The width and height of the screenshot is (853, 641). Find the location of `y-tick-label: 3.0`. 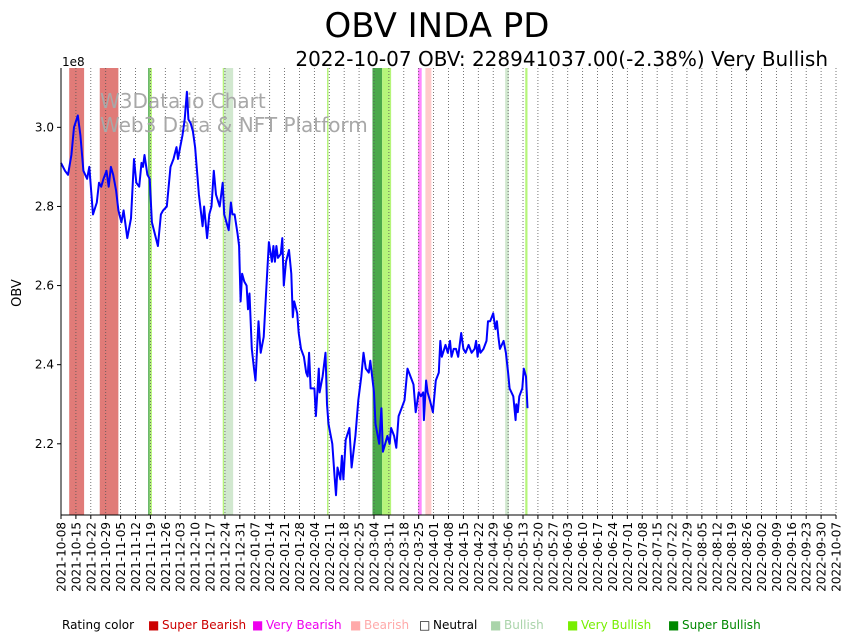

y-tick-label: 3.0 is located at coordinates (44, 127).